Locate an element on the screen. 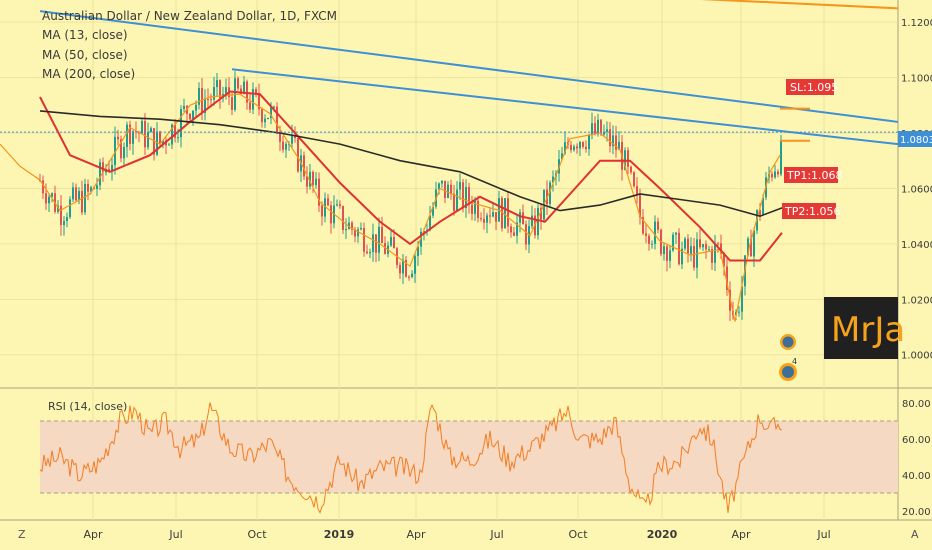  auto-scale-button: A is located at coordinates (915, 534).